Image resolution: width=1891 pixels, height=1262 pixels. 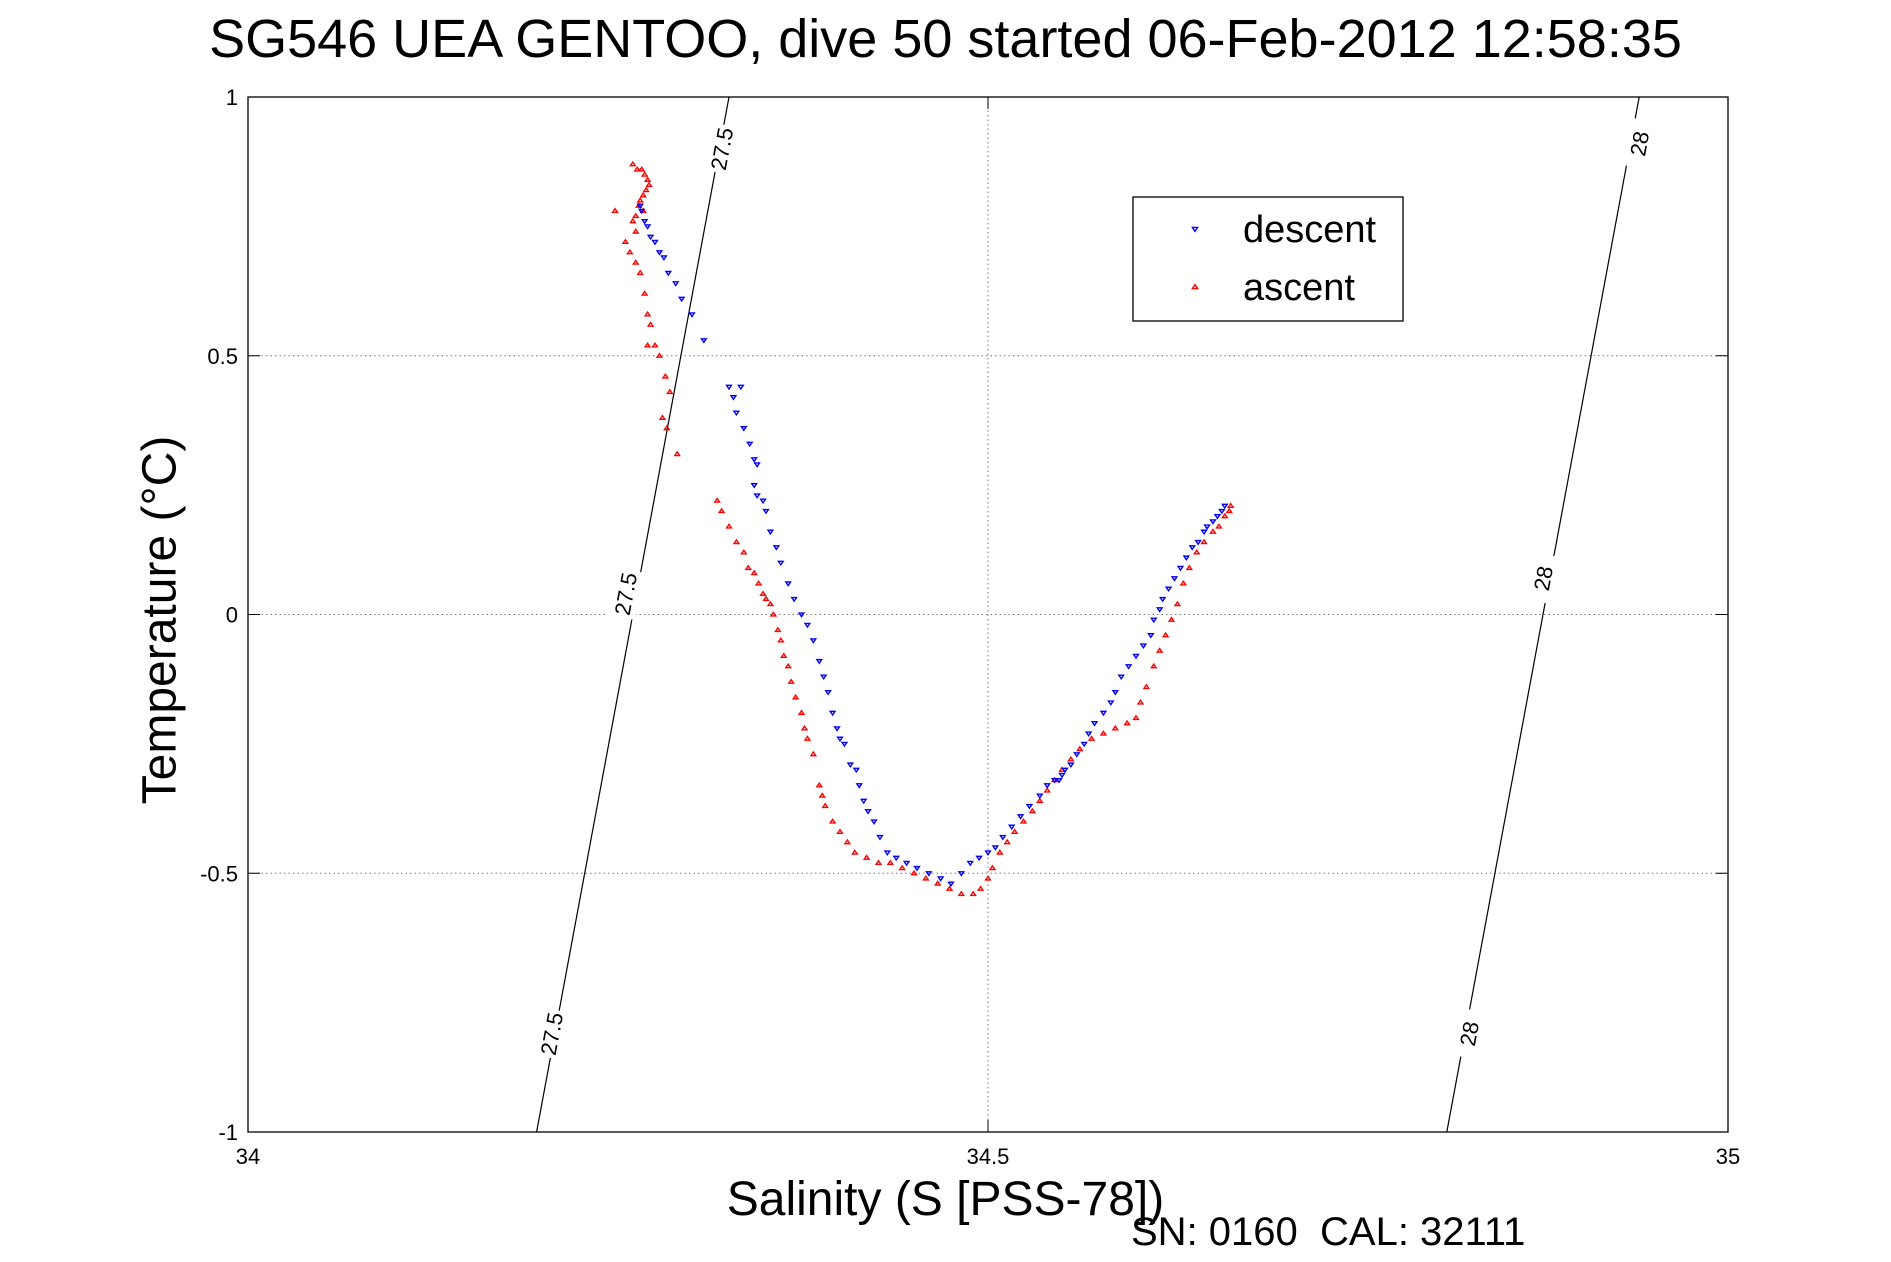 What do you see at coordinates (1195, 229) in the screenshot?
I see `legend-marker-descent` at bounding box center [1195, 229].